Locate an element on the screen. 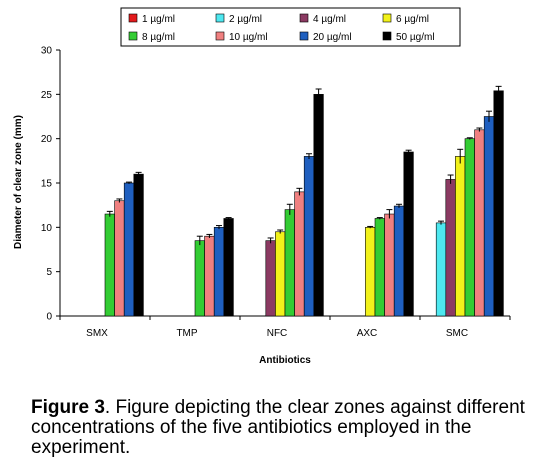  figure-caption-label: Figure 3 is located at coordinates (68, 407).